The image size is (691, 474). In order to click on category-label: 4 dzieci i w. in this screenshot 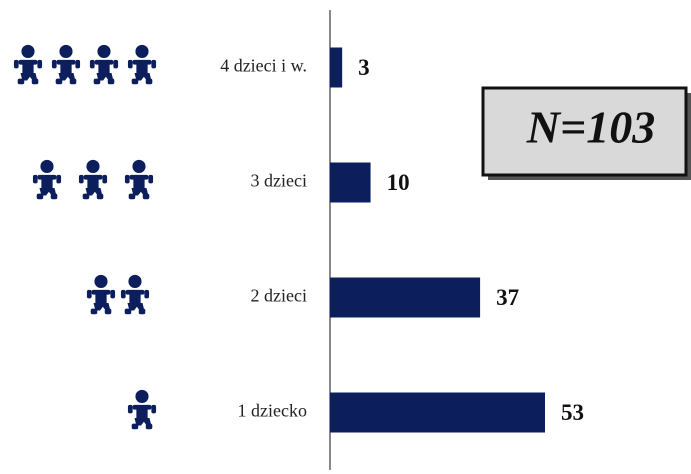, I will do `click(263, 66)`.